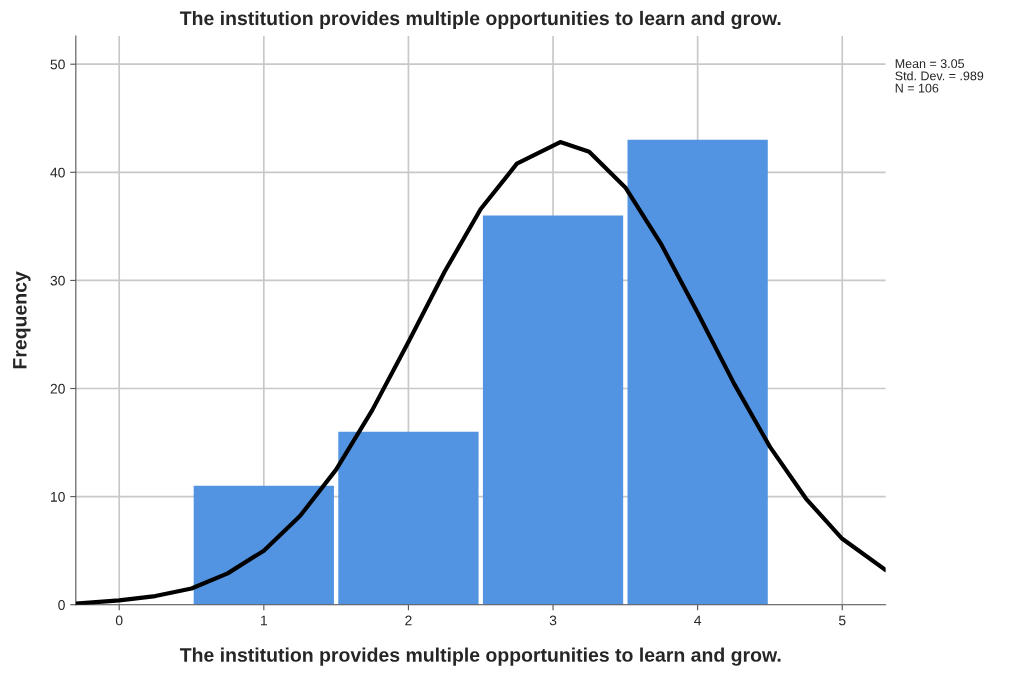 This screenshot has height=681, width=1011. What do you see at coordinates (930, 64) in the screenshot?
I see `text: Mean = 3.05` at bounding box center [930, 64].